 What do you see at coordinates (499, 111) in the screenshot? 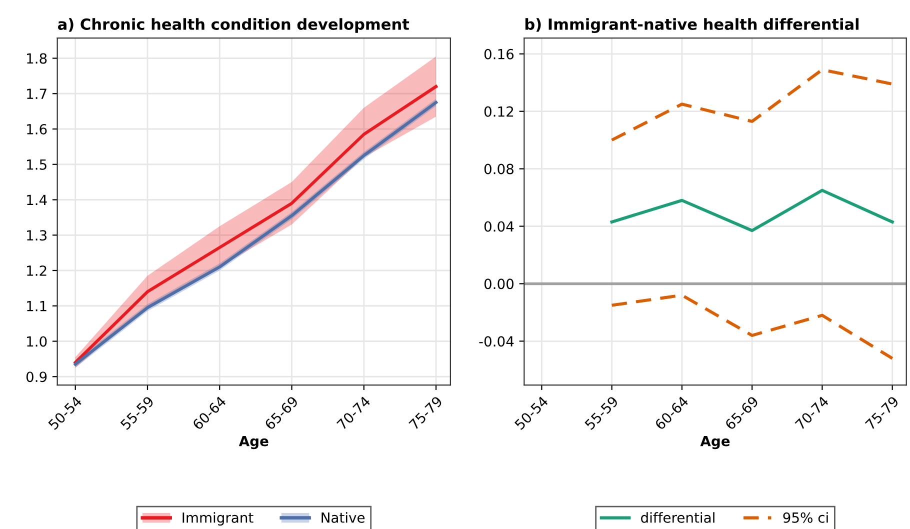
I see `y-tick-label: 0.12` at bounding box center [499, 111].